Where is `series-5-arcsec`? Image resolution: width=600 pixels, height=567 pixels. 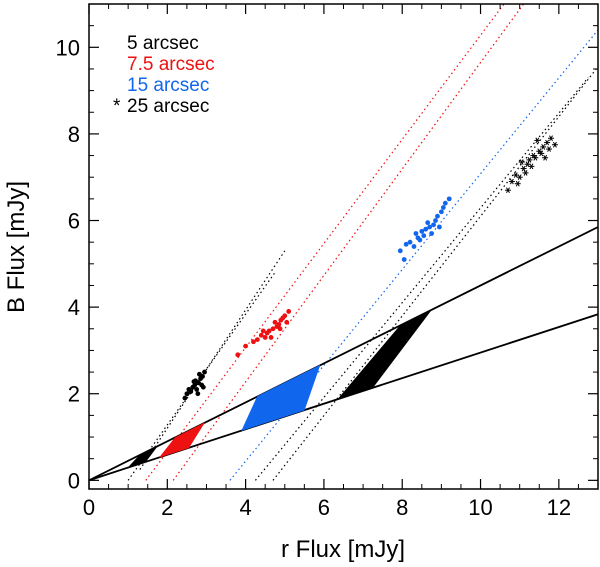 series-5-arcsec is located at coordinates (194, 385).